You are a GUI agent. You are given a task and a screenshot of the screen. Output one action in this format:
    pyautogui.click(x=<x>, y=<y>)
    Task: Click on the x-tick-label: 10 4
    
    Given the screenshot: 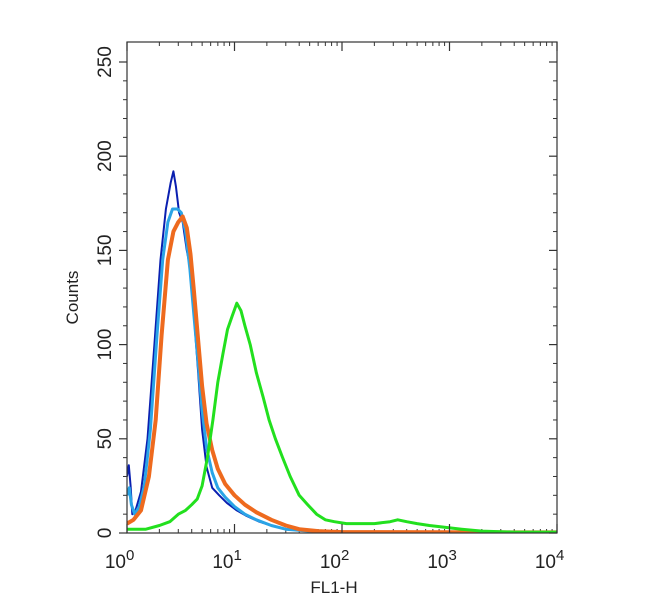 What is the action you would take?
    pyautogui.click(x=549, y=560)
    